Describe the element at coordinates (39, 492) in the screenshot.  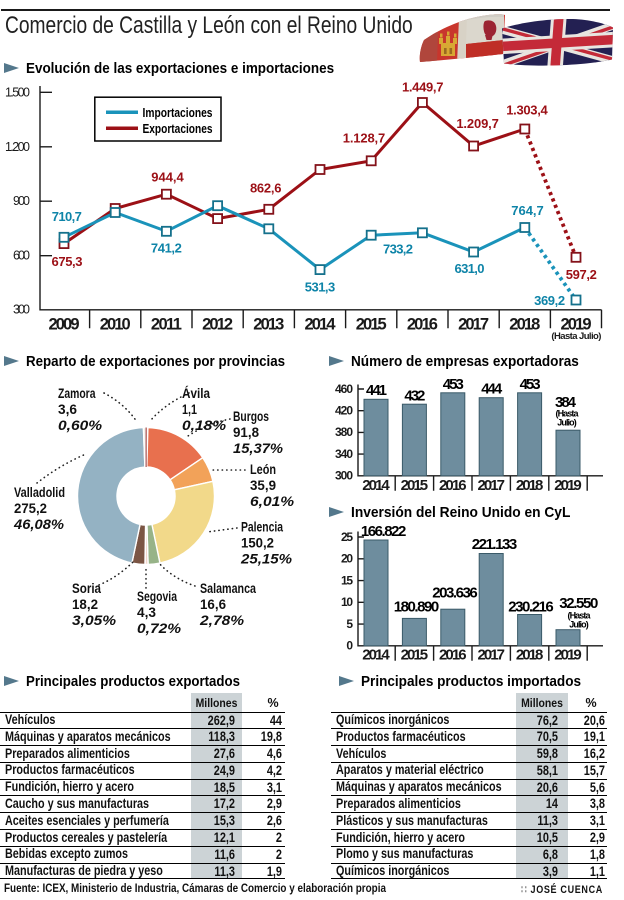
I see `svg-text: Valladolid` at that location.